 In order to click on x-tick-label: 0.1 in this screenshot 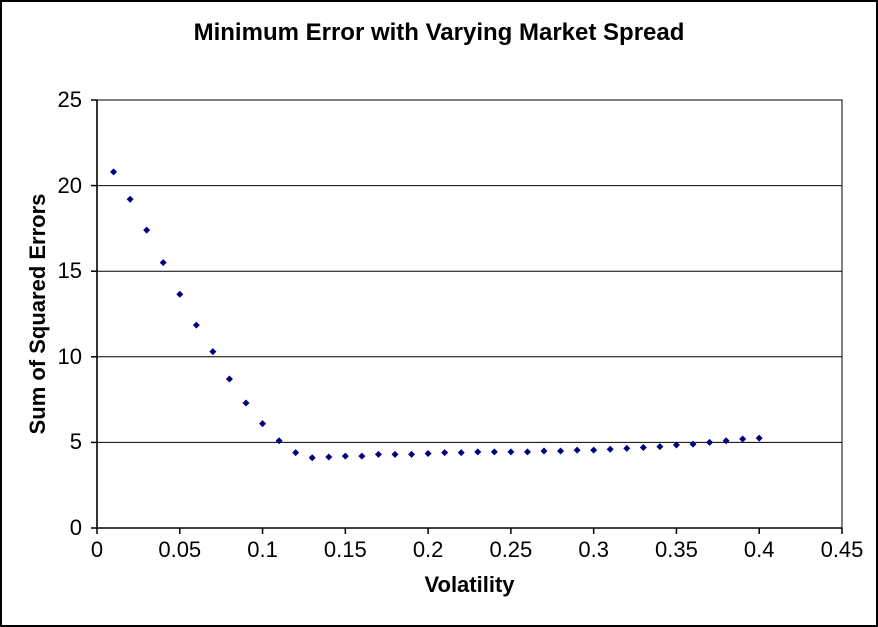, I will do `click(262, 549)`.